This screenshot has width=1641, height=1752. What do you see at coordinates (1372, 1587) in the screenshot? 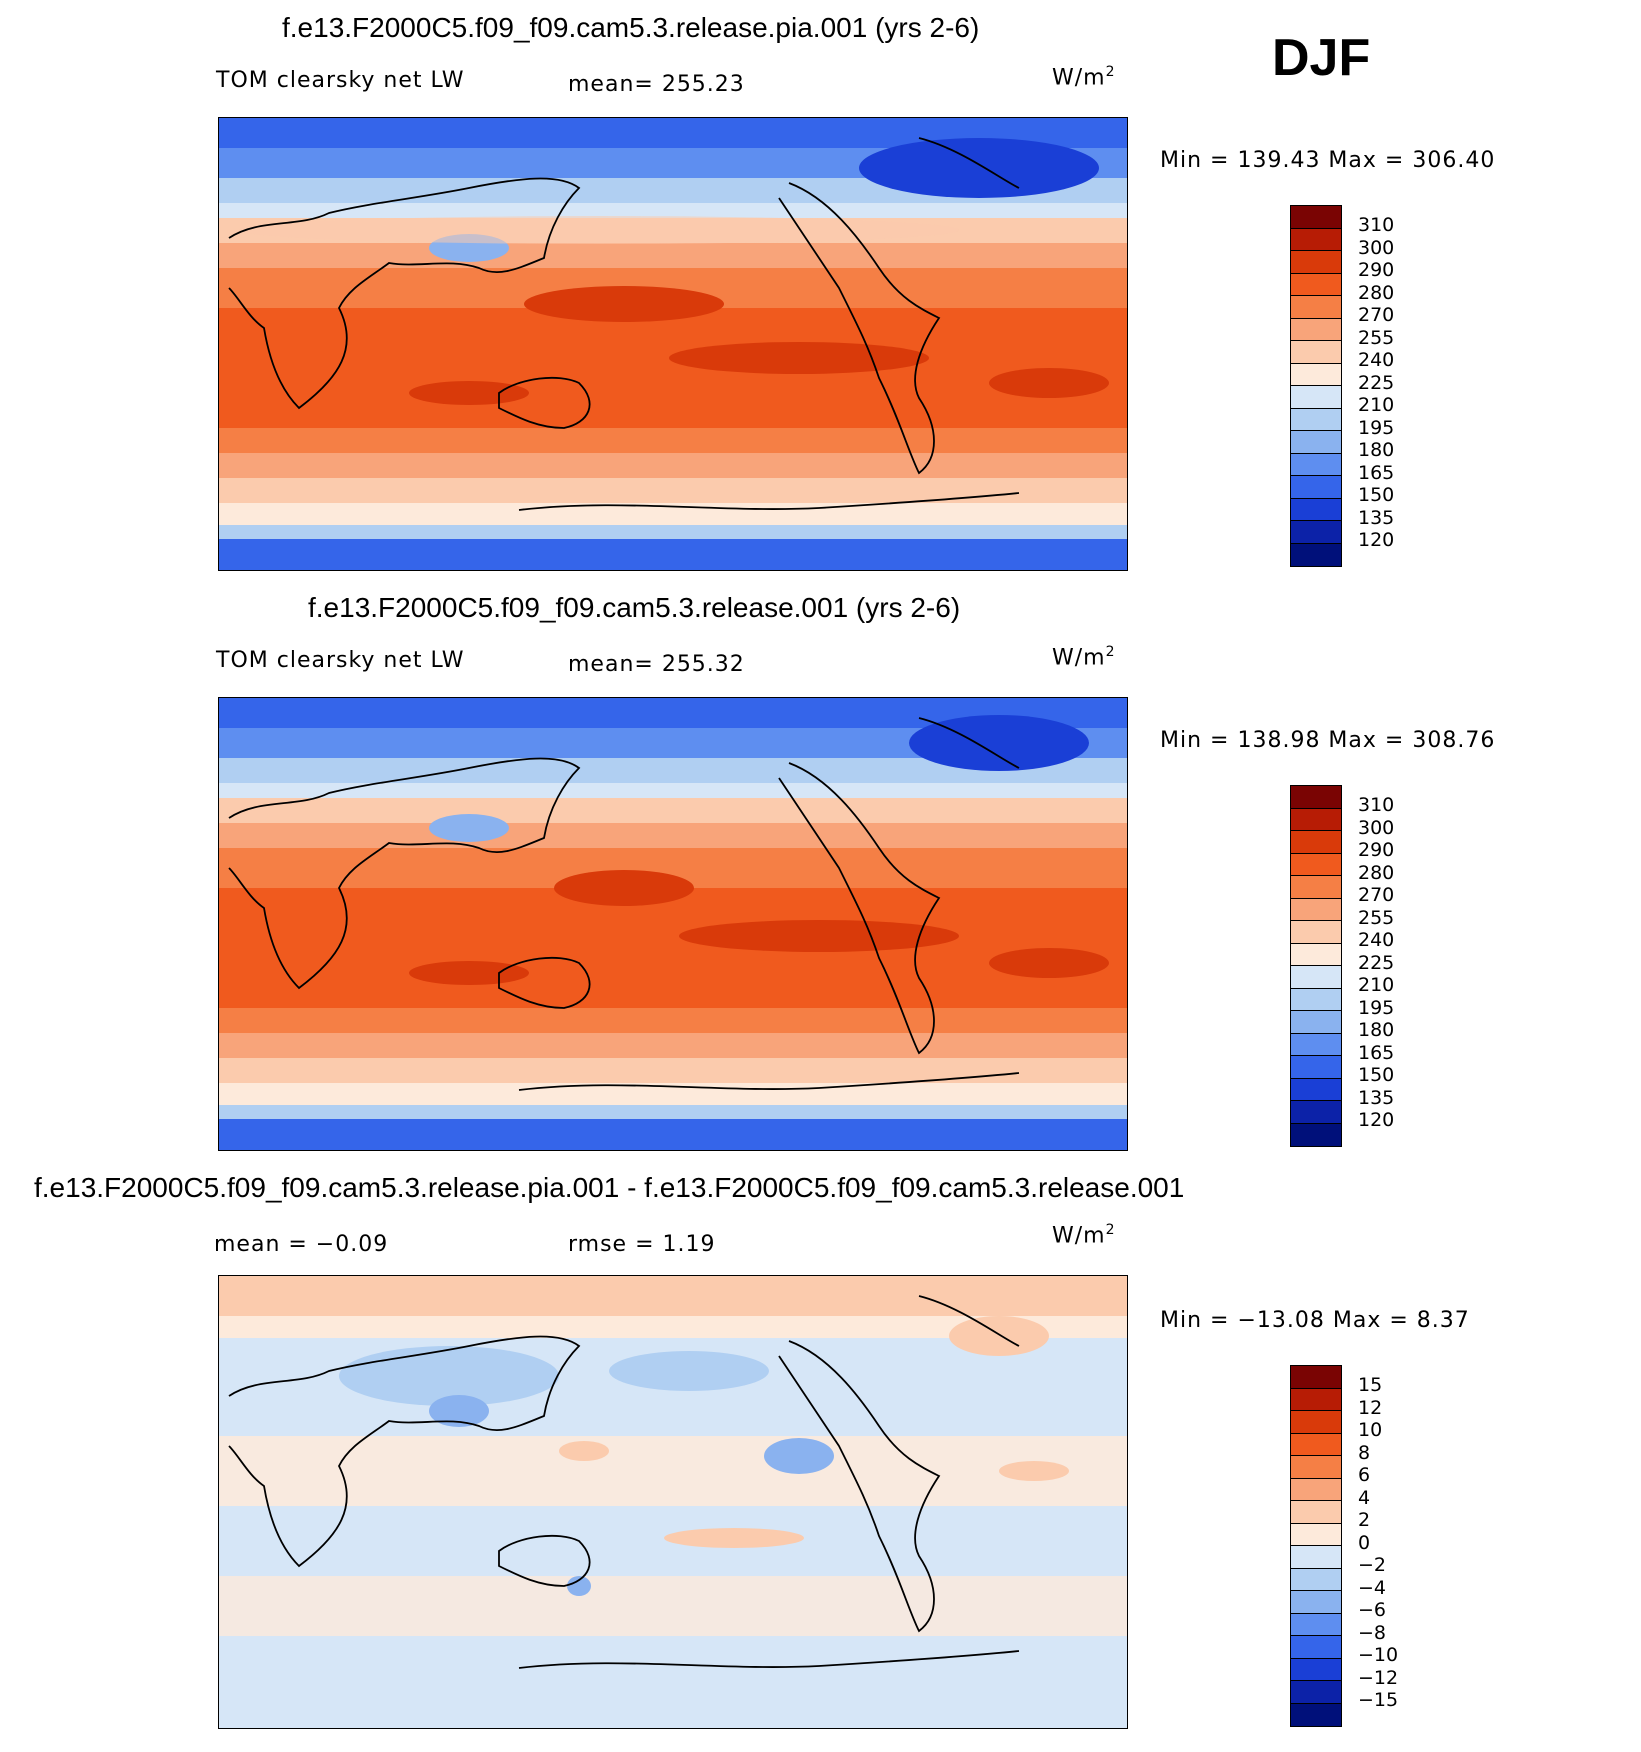
I see `colorbar-tick: −4` at bounding box center [1372, 1587].